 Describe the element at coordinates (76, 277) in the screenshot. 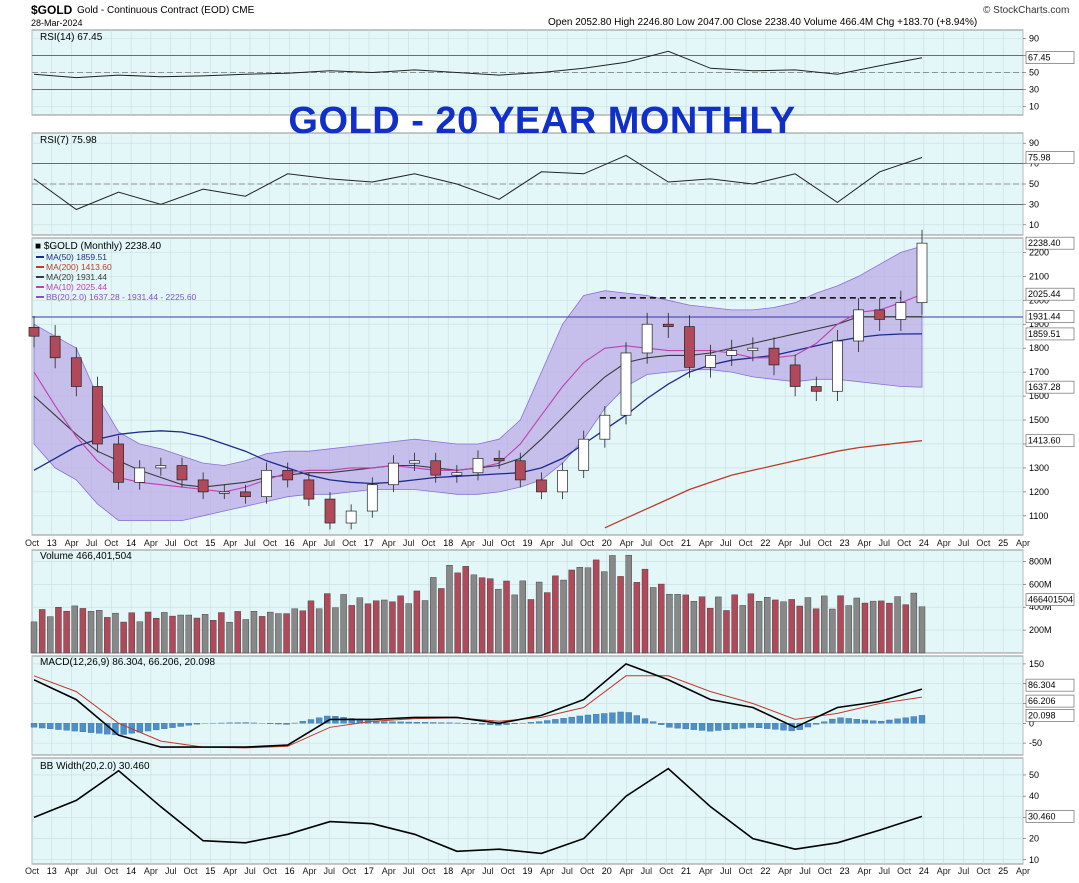

I see `legend-entry: MA(20) 1931.44` at that location.